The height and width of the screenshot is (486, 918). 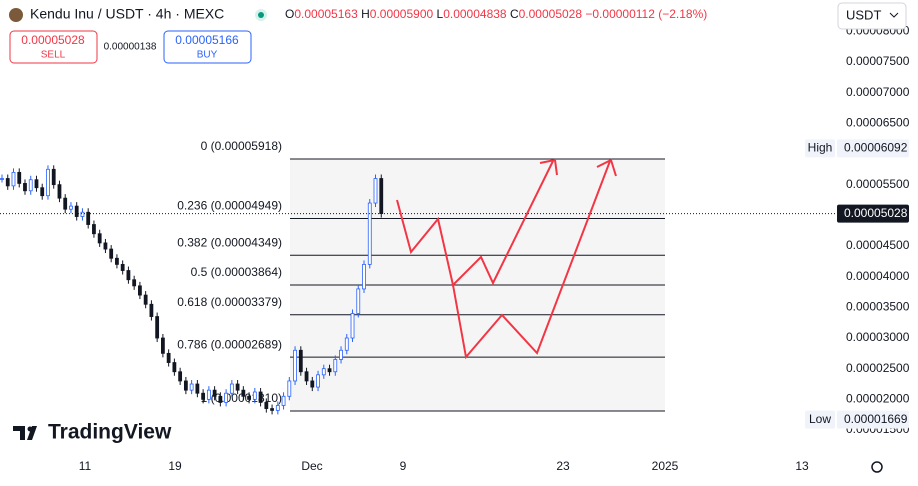 What do you see at coordinates (878, 92) in the screenshot?
I see `price-tick-label: 0.00007000` at bounding box center [878, 92].